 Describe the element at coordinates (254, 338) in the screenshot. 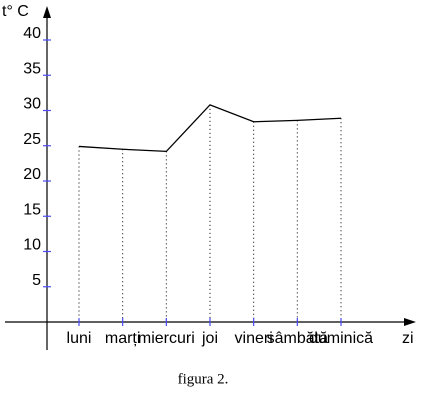

I see `x-tick-label: vineri` at that location.